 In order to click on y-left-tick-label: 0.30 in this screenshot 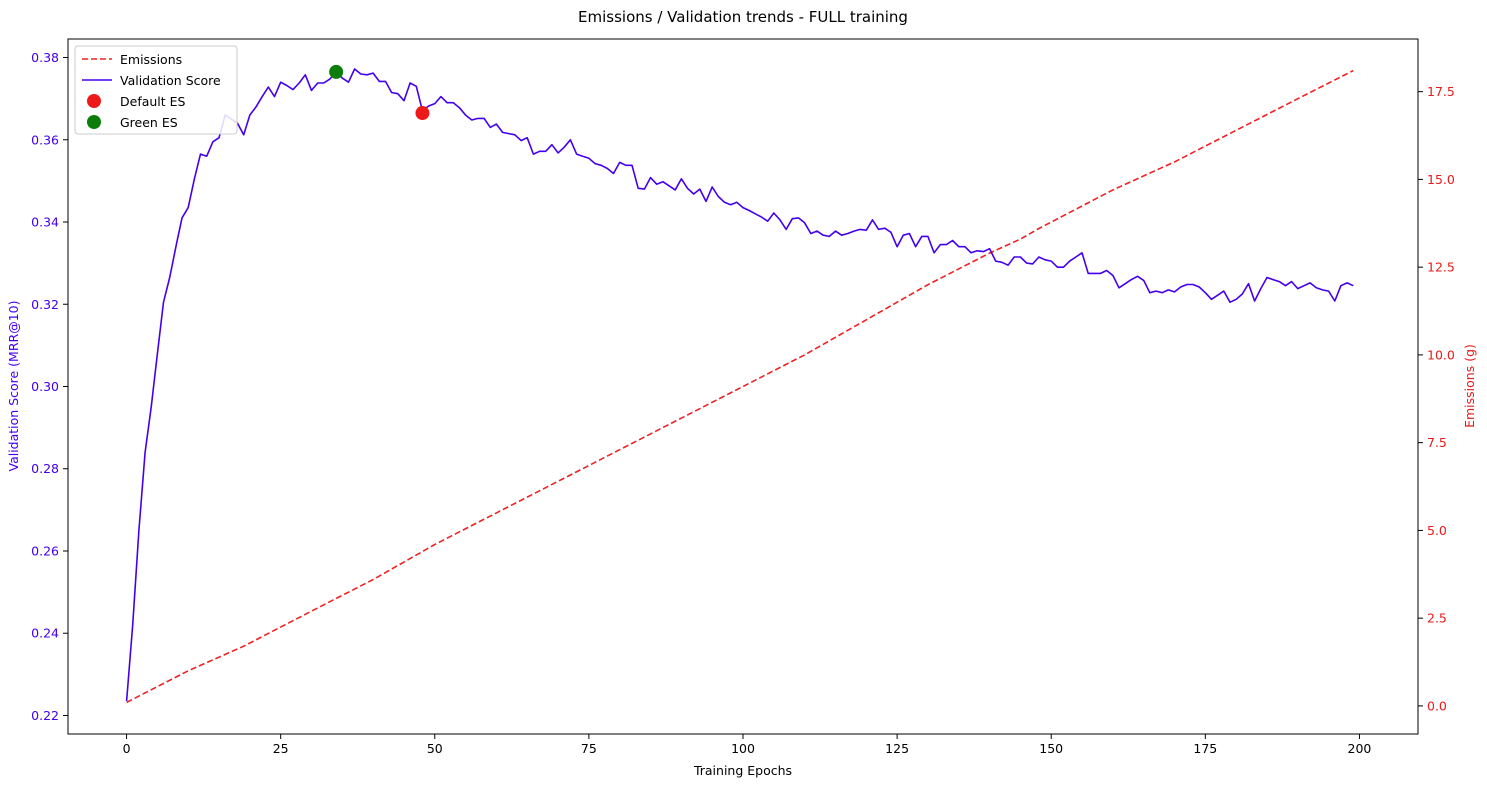, I will do `click(45, 386)`.